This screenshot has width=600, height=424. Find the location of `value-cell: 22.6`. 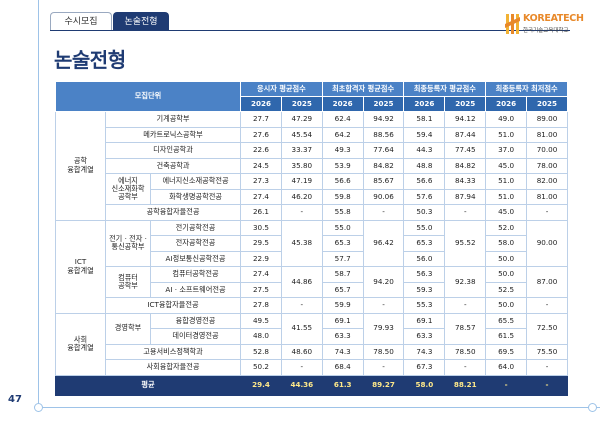

value-cell: 22.6 is located at coordinates (261, 150).